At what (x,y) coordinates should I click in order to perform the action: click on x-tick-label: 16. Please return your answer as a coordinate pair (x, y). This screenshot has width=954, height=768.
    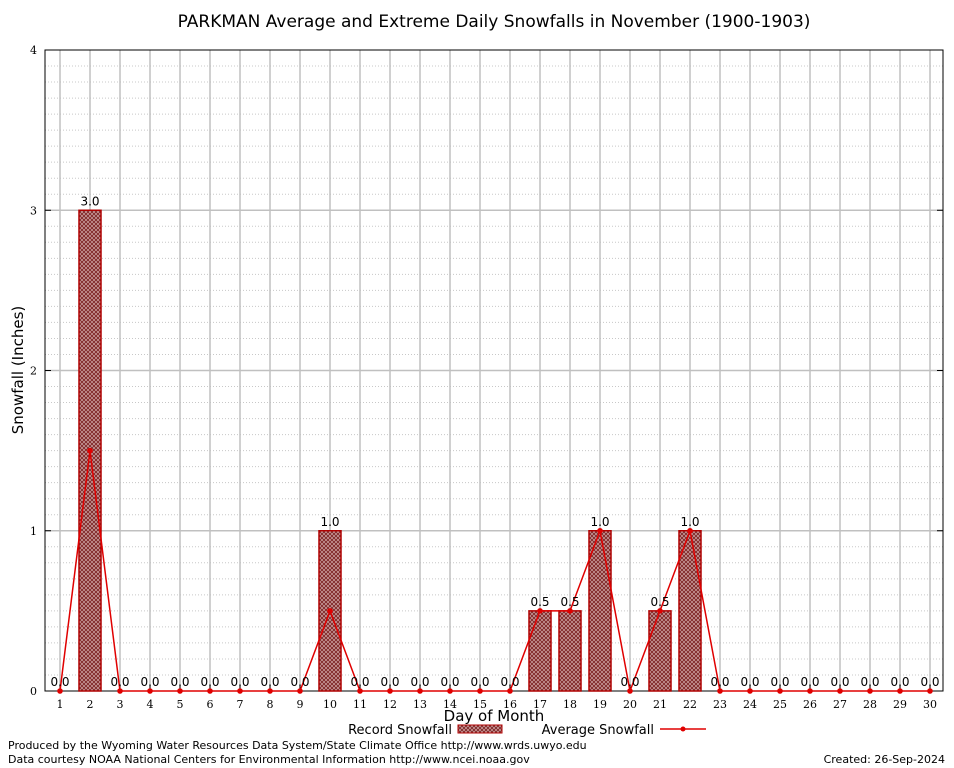
    Looking at the image, I should click on (510, 704).